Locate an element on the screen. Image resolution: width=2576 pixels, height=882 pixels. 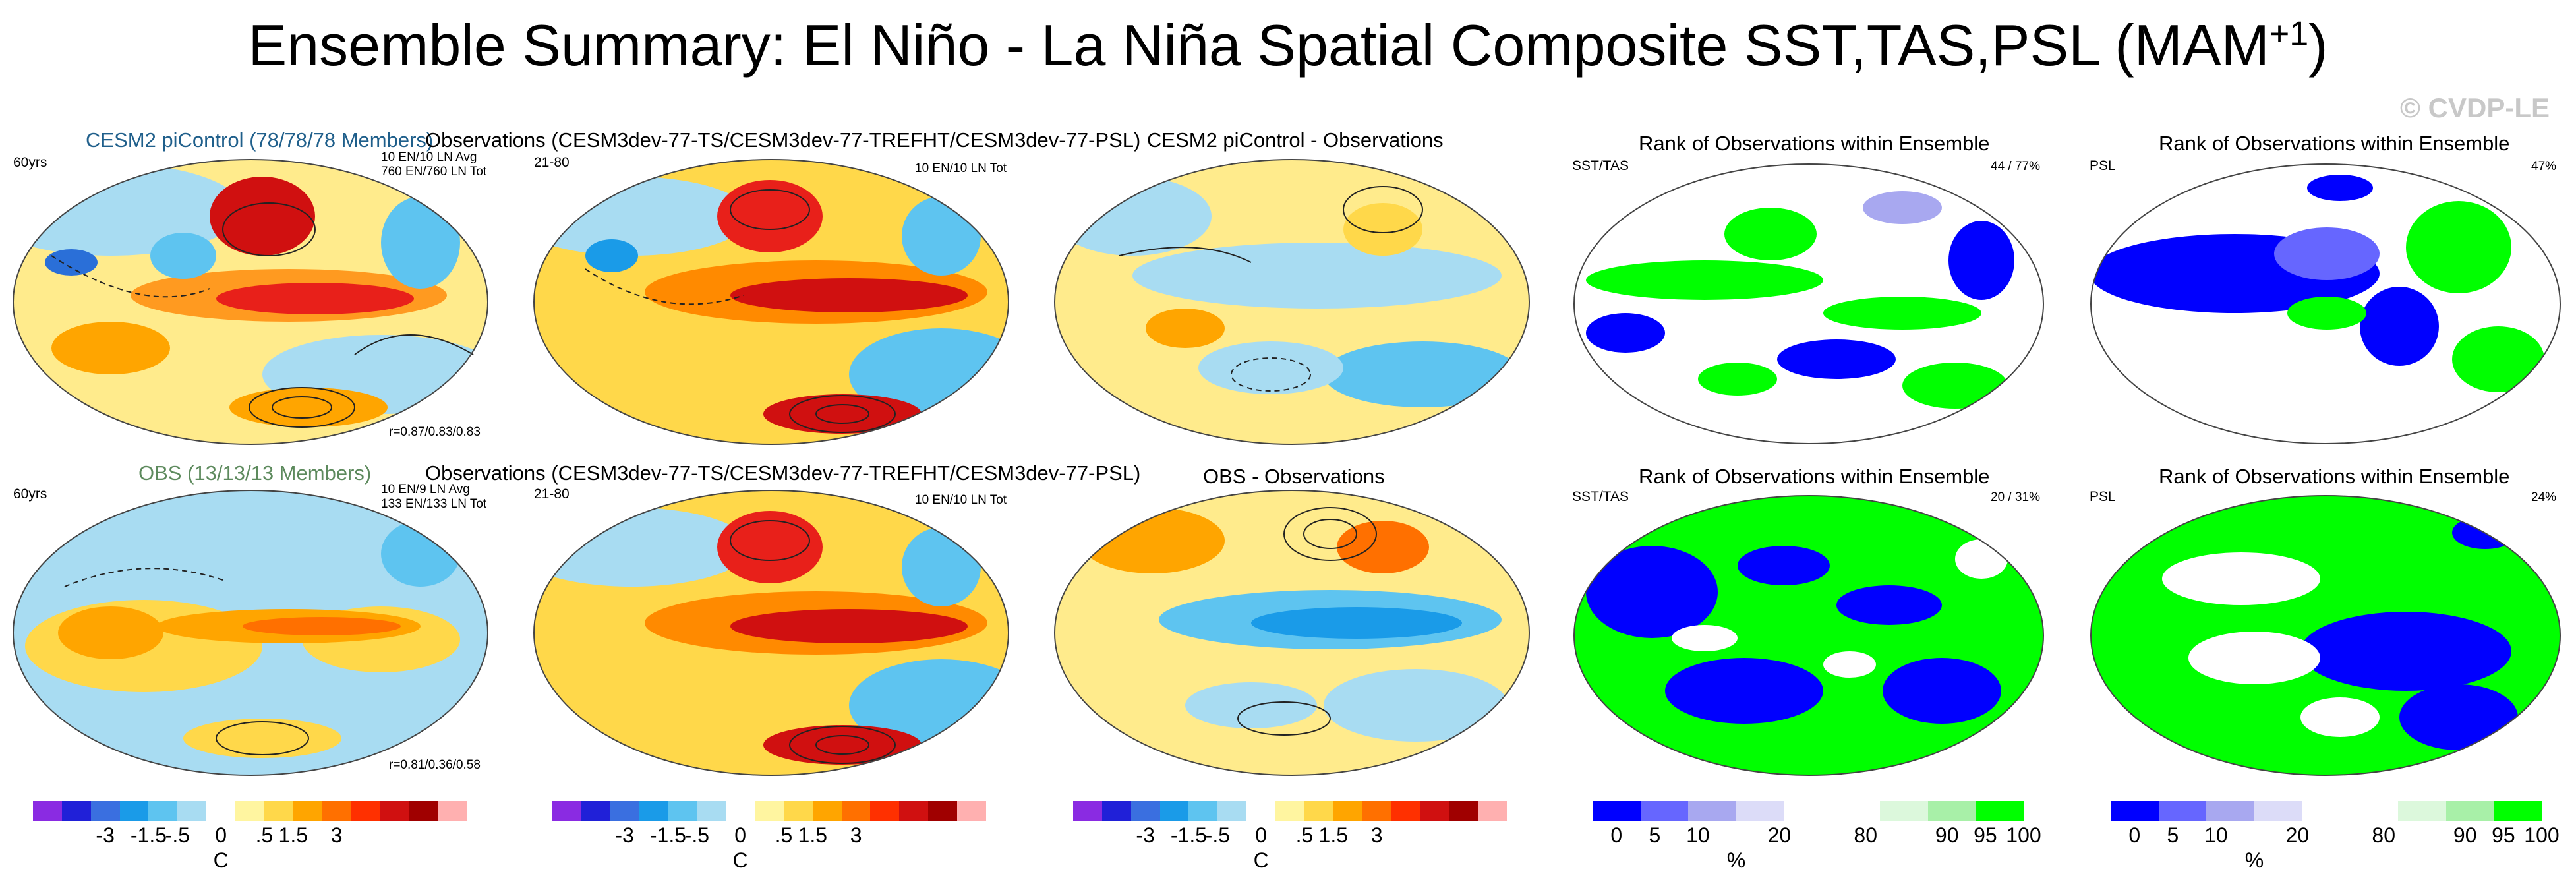
panel-left-label-r1p2: 21-80 is located at coordinates (552, 162).